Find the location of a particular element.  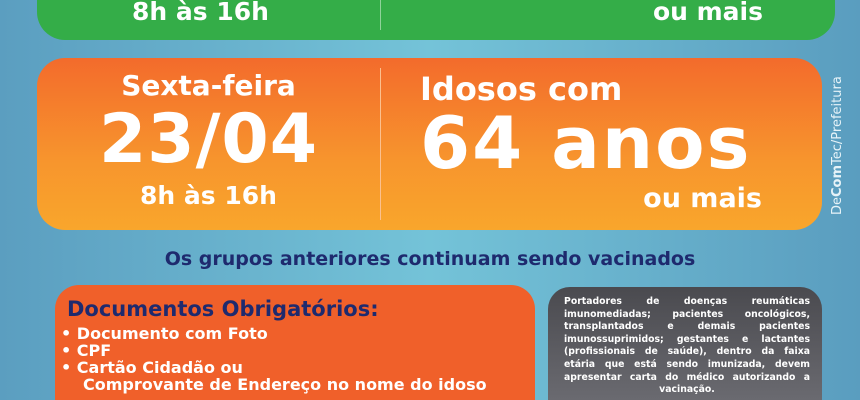

previous-group-suffix: ou mais is located at coordinates (707, 13).